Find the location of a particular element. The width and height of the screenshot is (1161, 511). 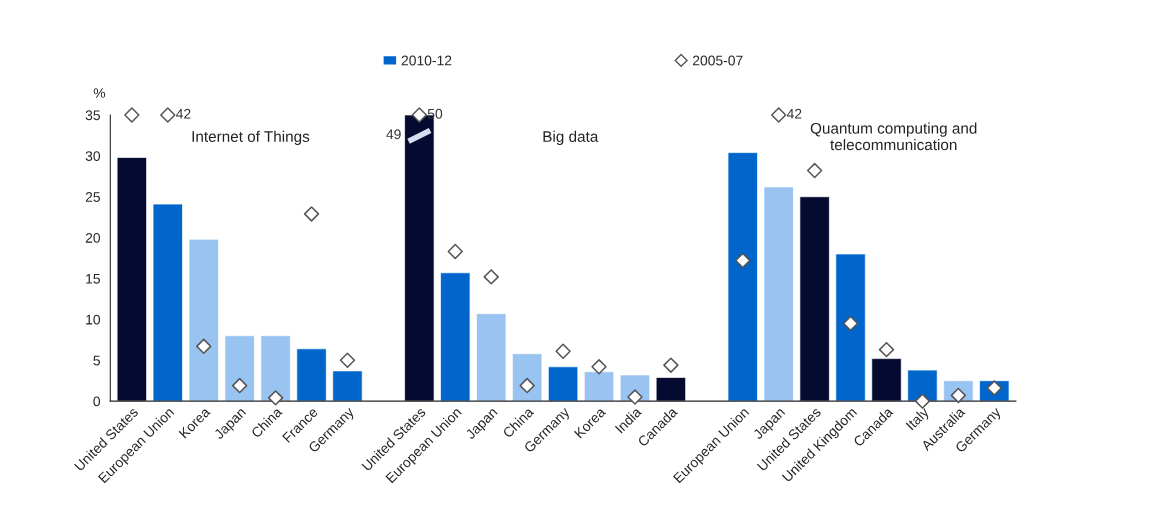

y-axis-title: % is located at coordinates (99, 93).